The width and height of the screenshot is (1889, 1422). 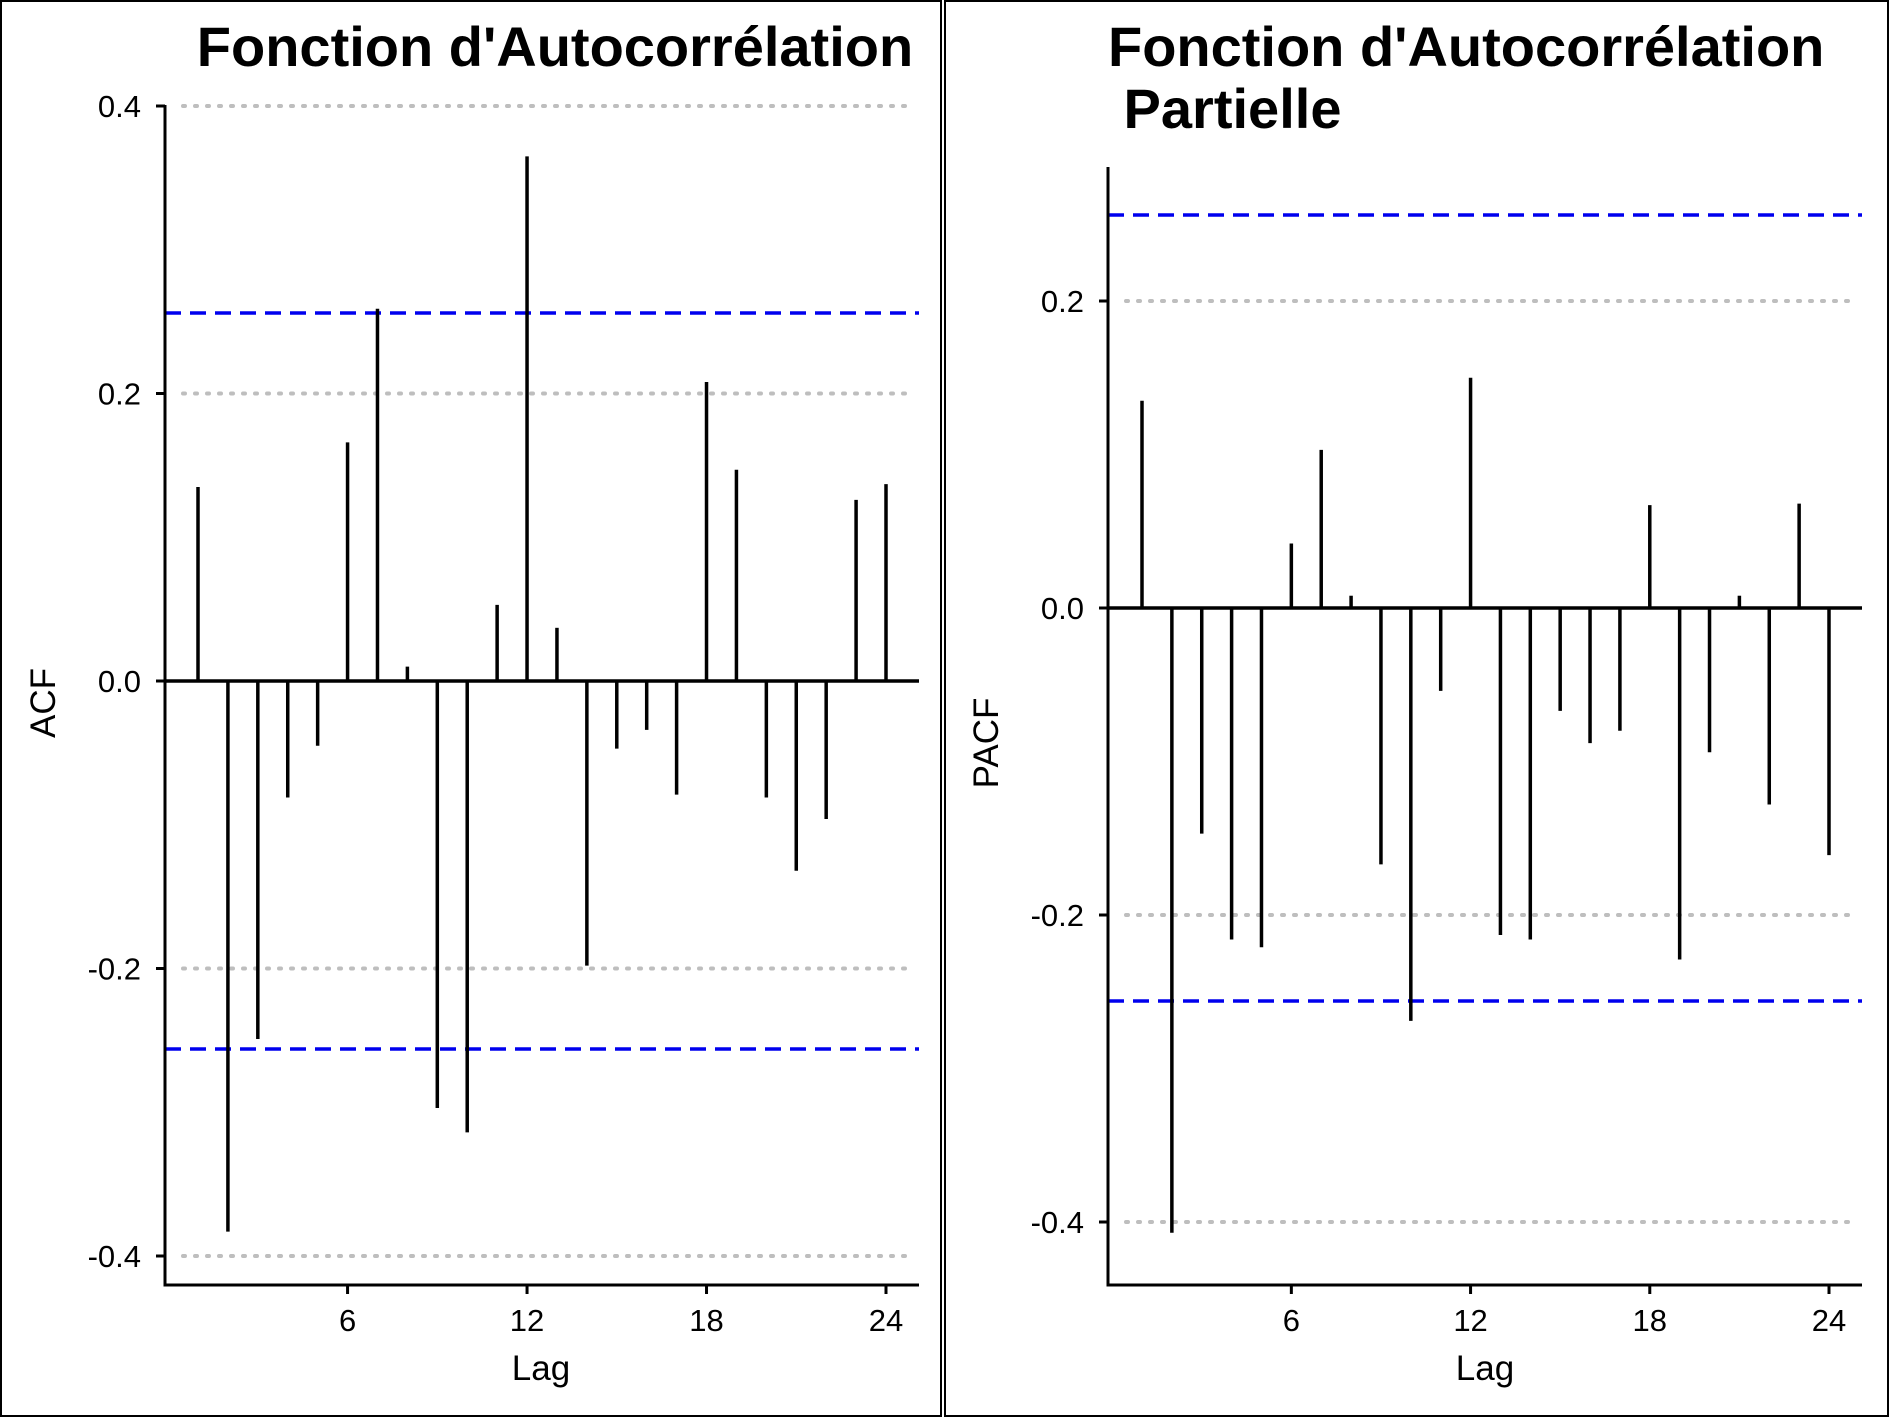 What do you see at coordinates (1062, 608) in the screenshot?
I see `pacf-y-tick-label: 0.0` at bounding box center [1062, 608].